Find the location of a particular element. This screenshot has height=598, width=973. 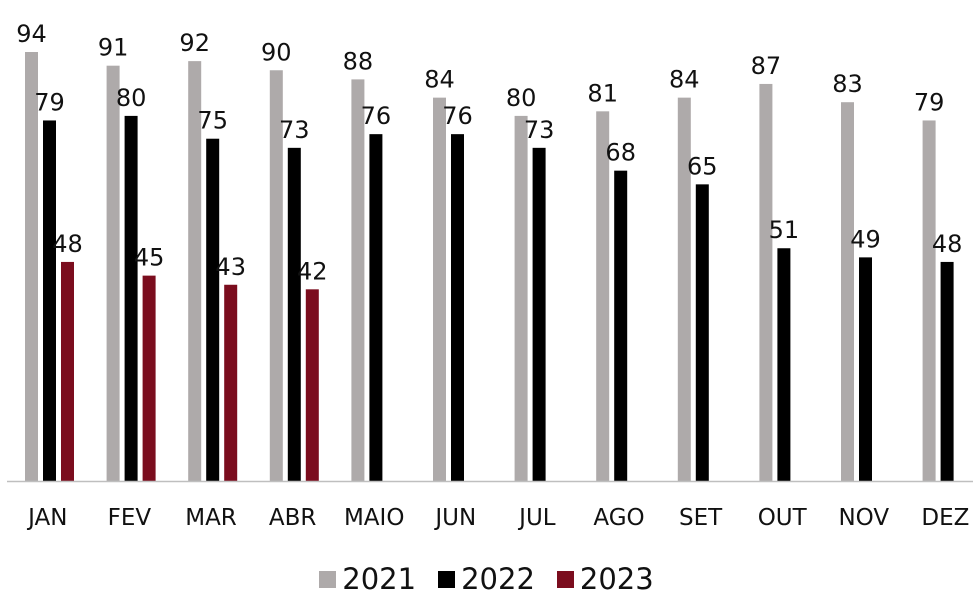

value-label-2022-nov: 49 is located at coordinates (865, 239).